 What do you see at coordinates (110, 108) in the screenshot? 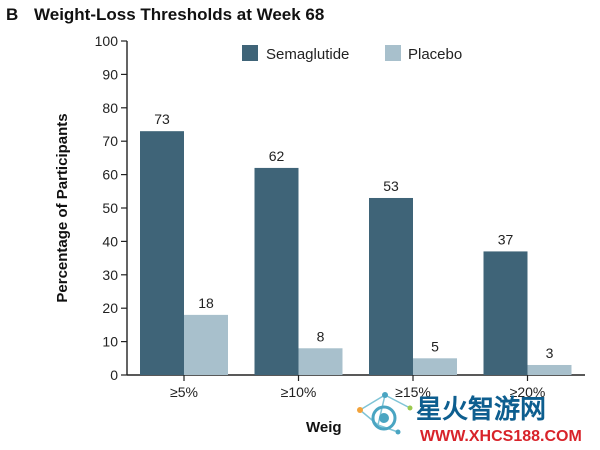
I see `y-tick-label: 80` at bounding box center [110, 108].